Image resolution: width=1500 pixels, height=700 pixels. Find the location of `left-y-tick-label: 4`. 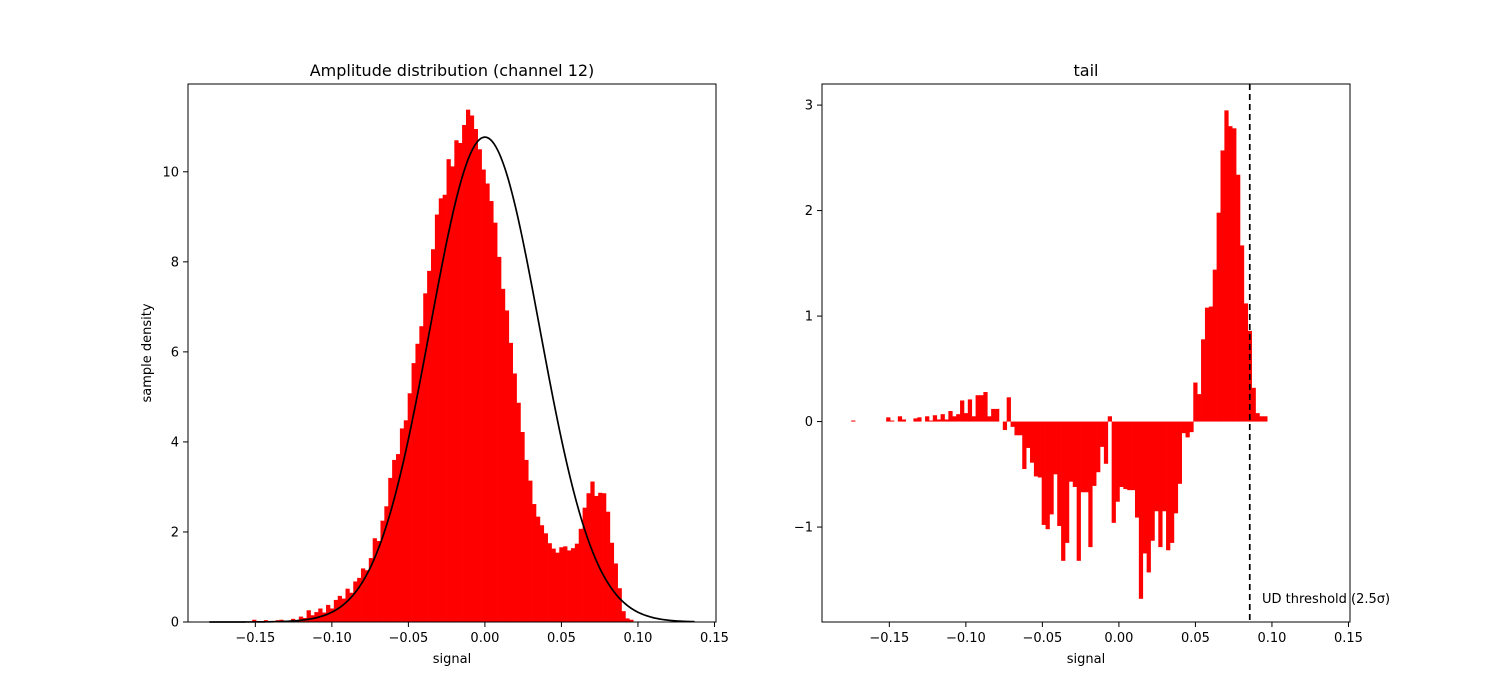

left-y-tick-label: 4 is located at coordinates (175, 442).